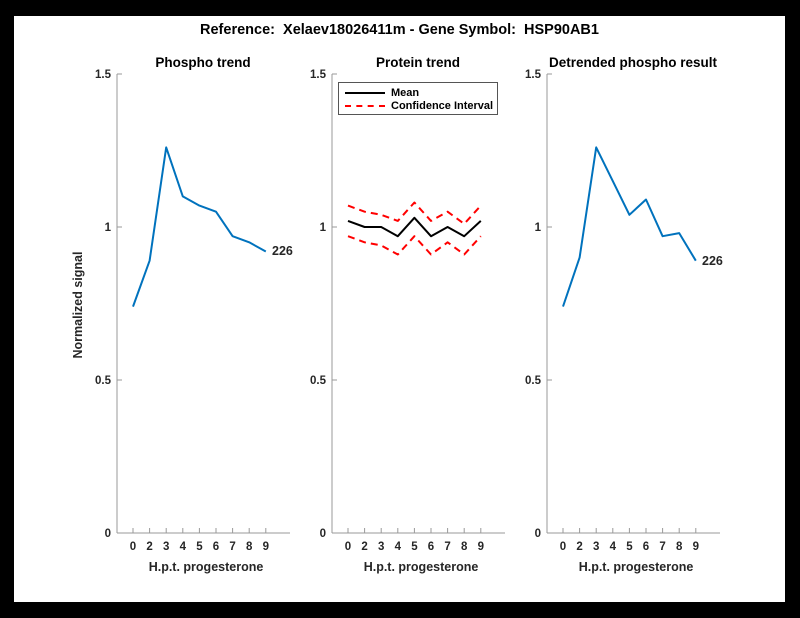 The height and width of the screenshot is (618, 800). I want to click on legend-entry-confidence-interval: Confidence Interval, so click(418, 105).